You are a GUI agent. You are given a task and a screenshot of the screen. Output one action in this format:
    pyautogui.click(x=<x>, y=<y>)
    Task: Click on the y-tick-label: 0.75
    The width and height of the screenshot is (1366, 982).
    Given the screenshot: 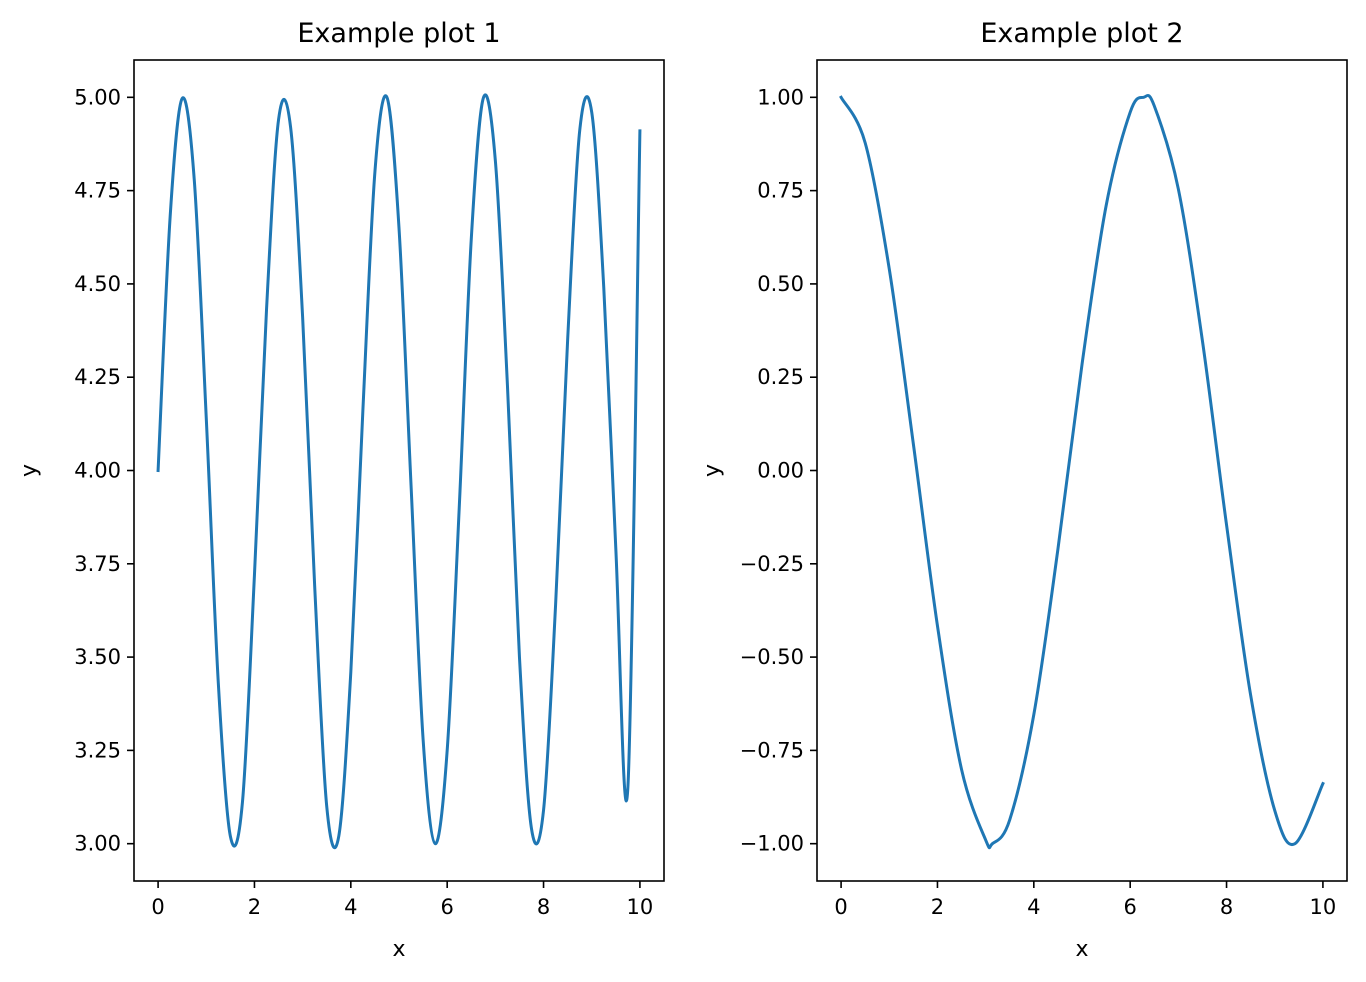 What is the action you would take?
    pyautogui.click(x=780, y=191)
    